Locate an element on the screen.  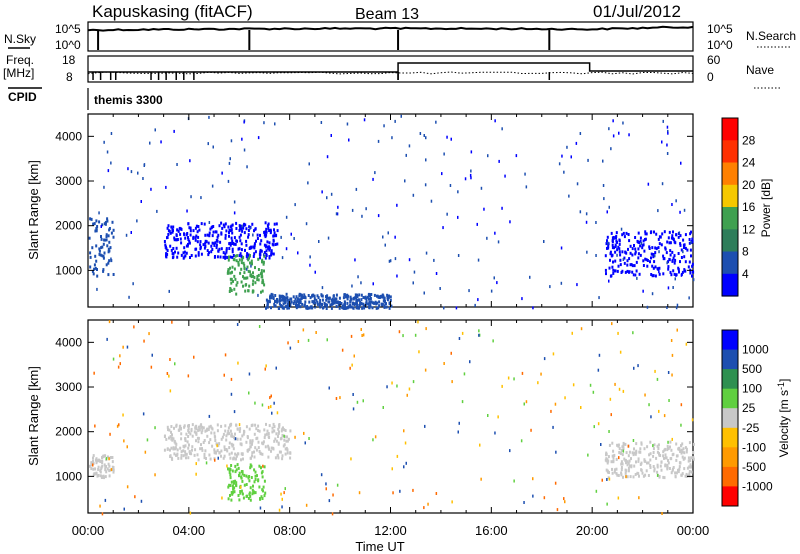
velocity-colorbar-label-exp: -1 is located at coordinates (781, 386).